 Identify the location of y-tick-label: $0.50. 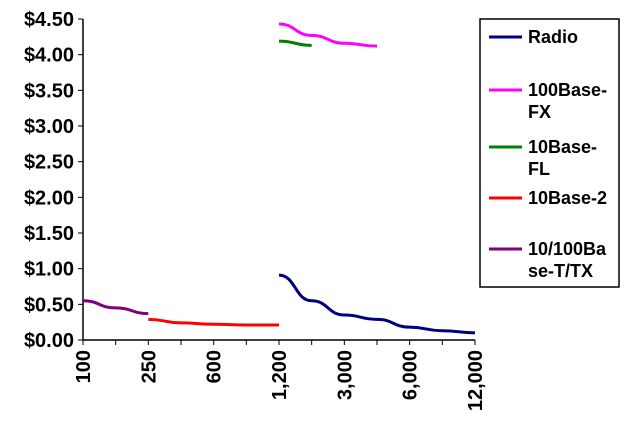
(49, 305).